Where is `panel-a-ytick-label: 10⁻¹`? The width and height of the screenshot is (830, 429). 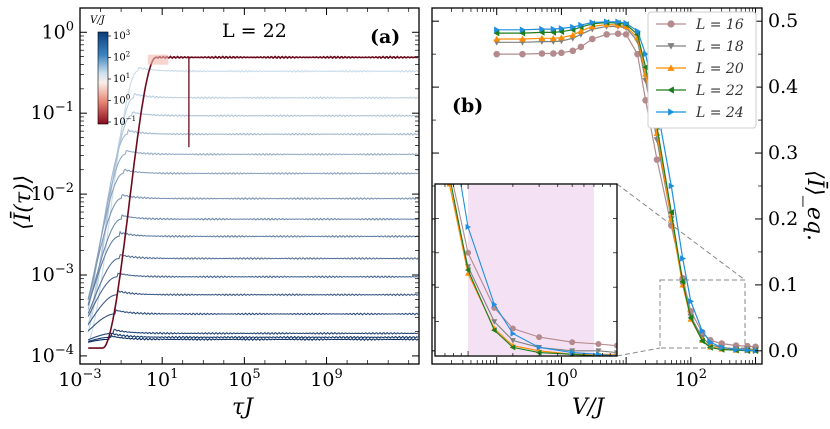 panel-a-ytick-label: 10⁻¹ is located at coordinates (52, 112).